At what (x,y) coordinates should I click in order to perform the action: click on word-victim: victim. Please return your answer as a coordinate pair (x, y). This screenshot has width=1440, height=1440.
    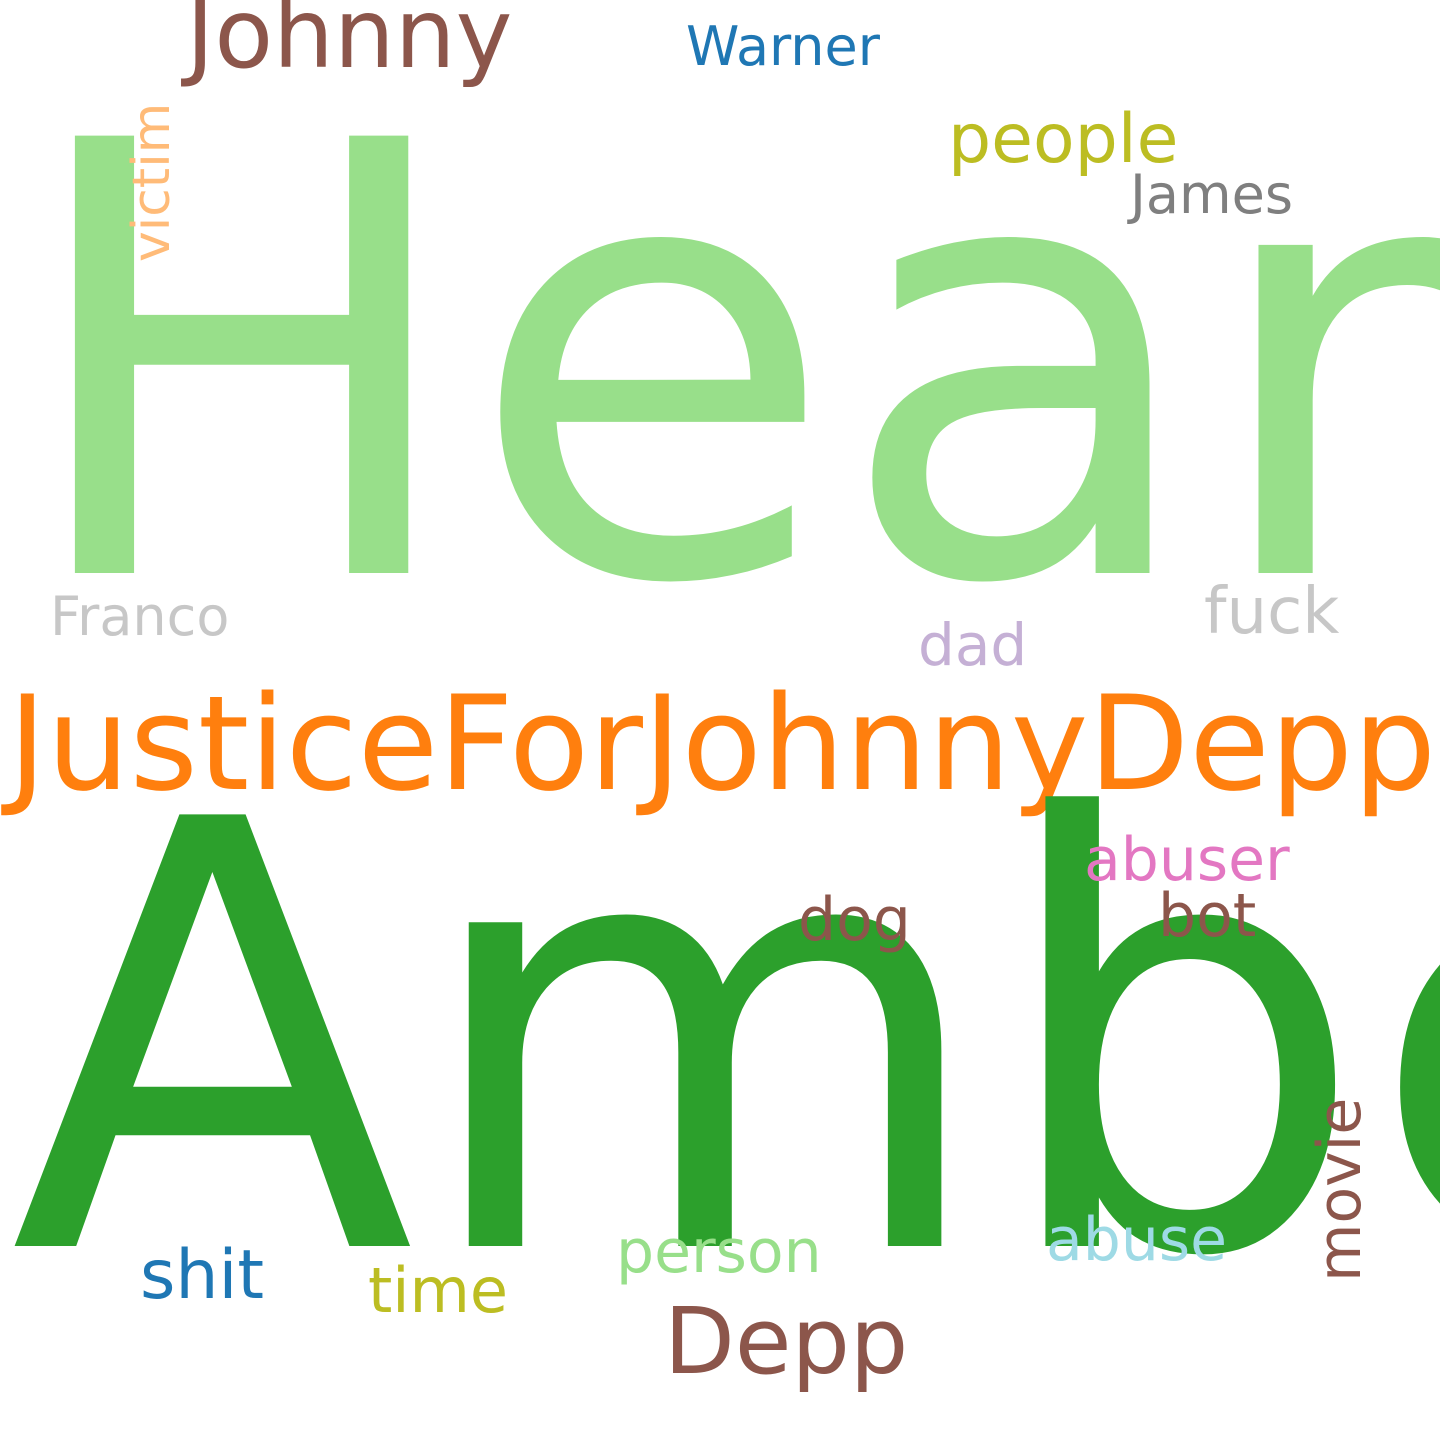
    Looking at the image, I should click on (152, 182).